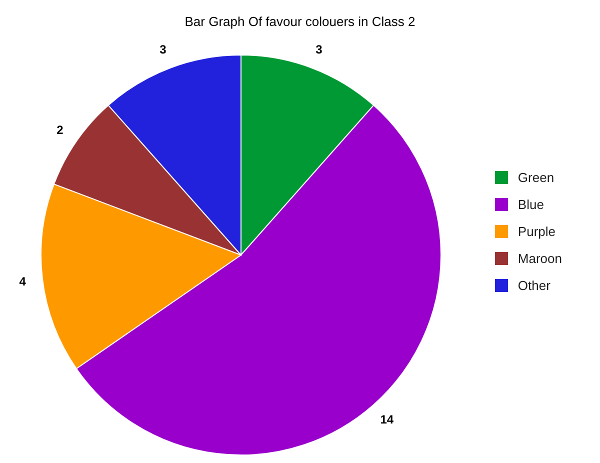 The width and height of the screenshot is (600, 463). I want to click on chart-title: Bar Graph Of favour colouers in Class 2, so click(300, 21).